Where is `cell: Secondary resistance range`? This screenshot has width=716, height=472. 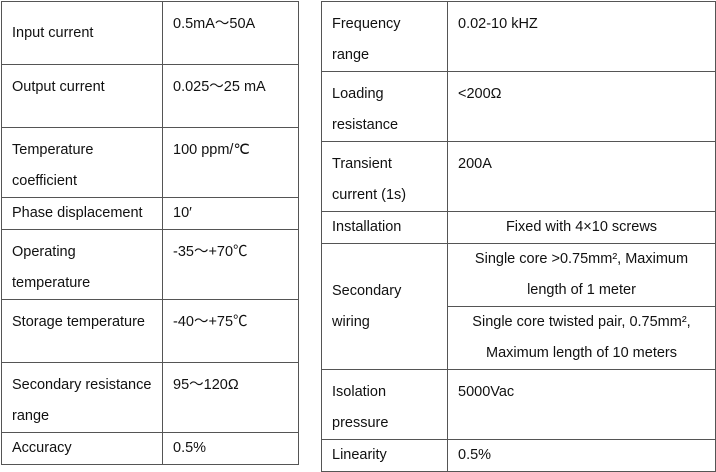 cell: Secondary resistance range is located at coordinates (82, 397).